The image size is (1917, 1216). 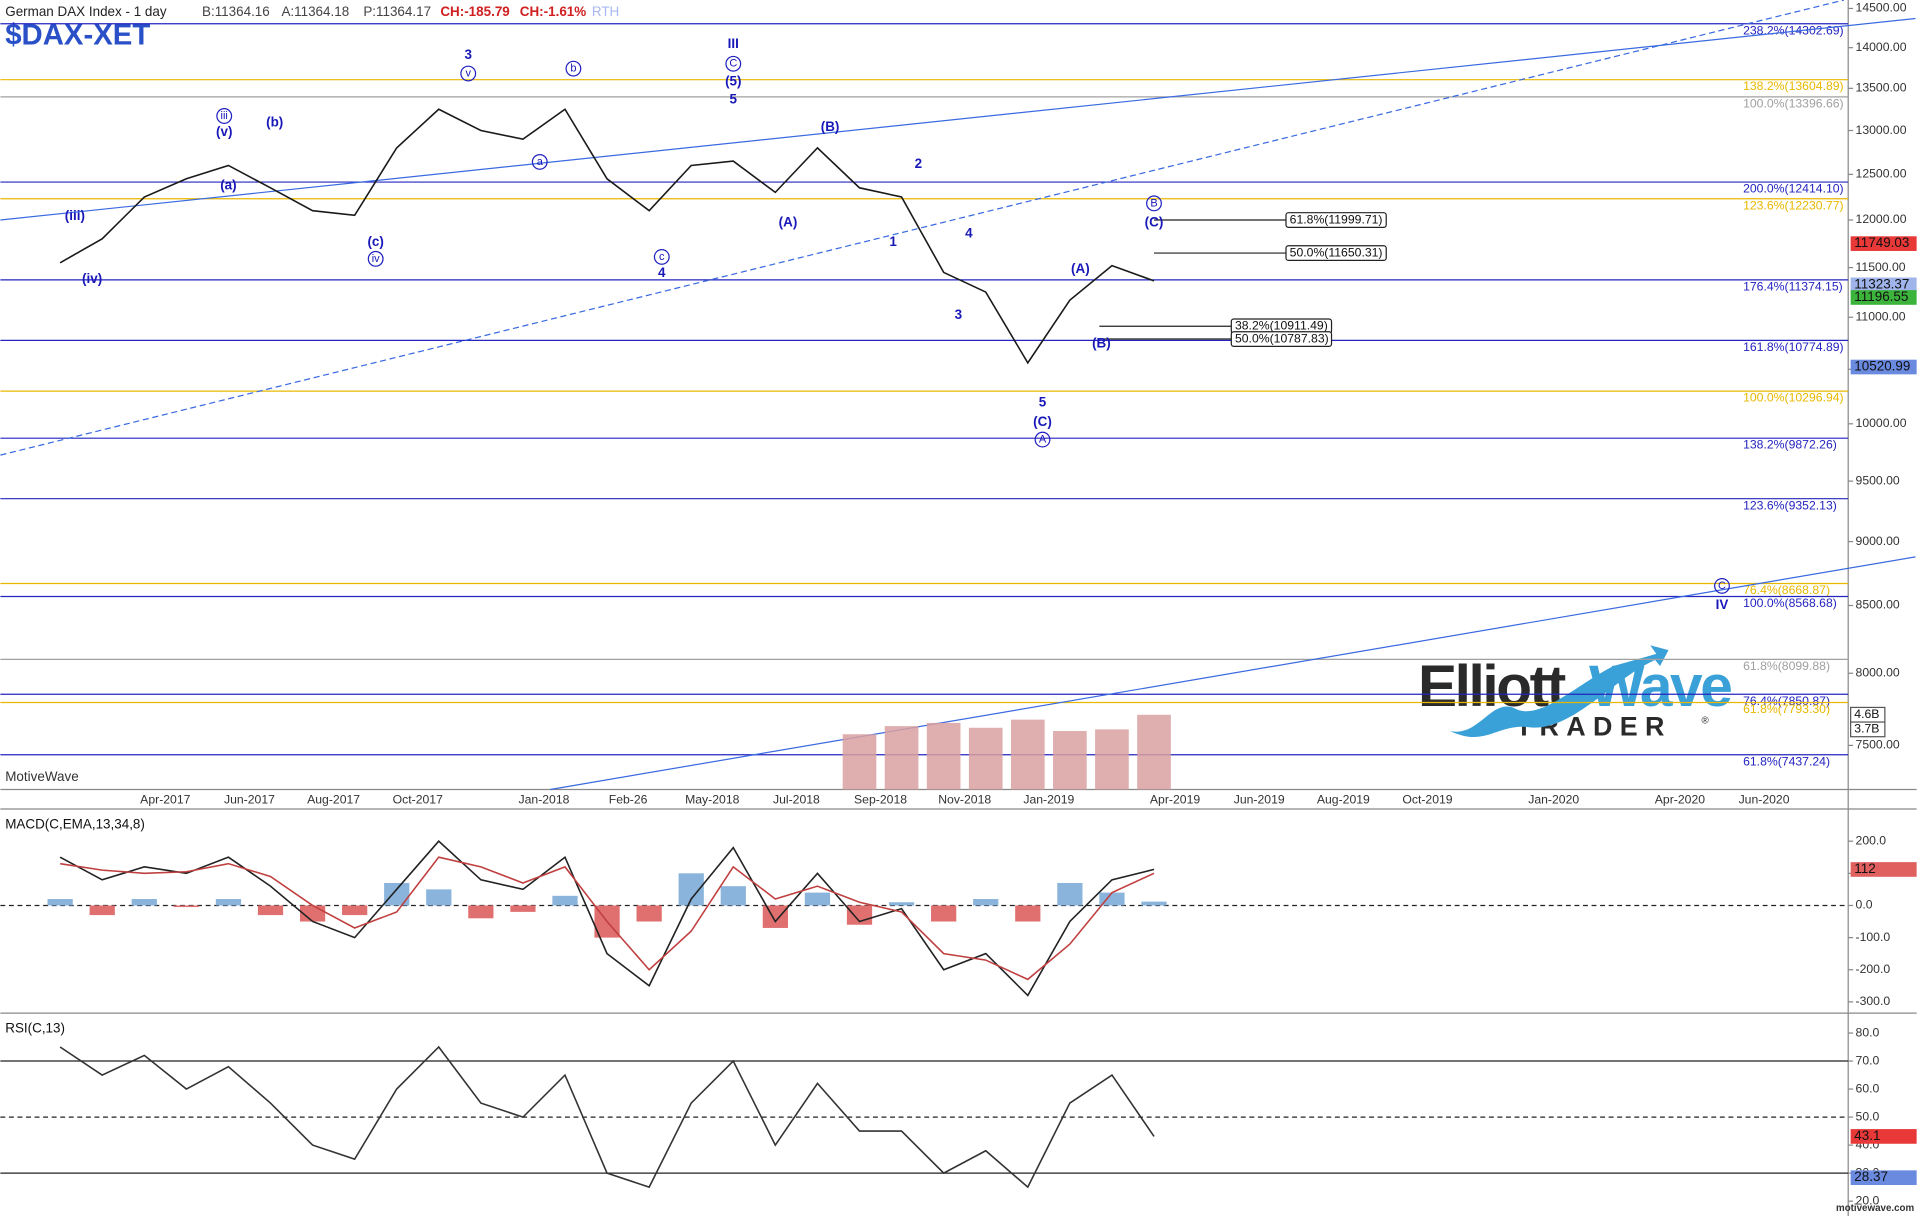 What do you see at coordinates (1786, 761) in the screenshot?
I see `fib-level-label: 61.8%(7437.24)` at bounding box center [1786, 761].